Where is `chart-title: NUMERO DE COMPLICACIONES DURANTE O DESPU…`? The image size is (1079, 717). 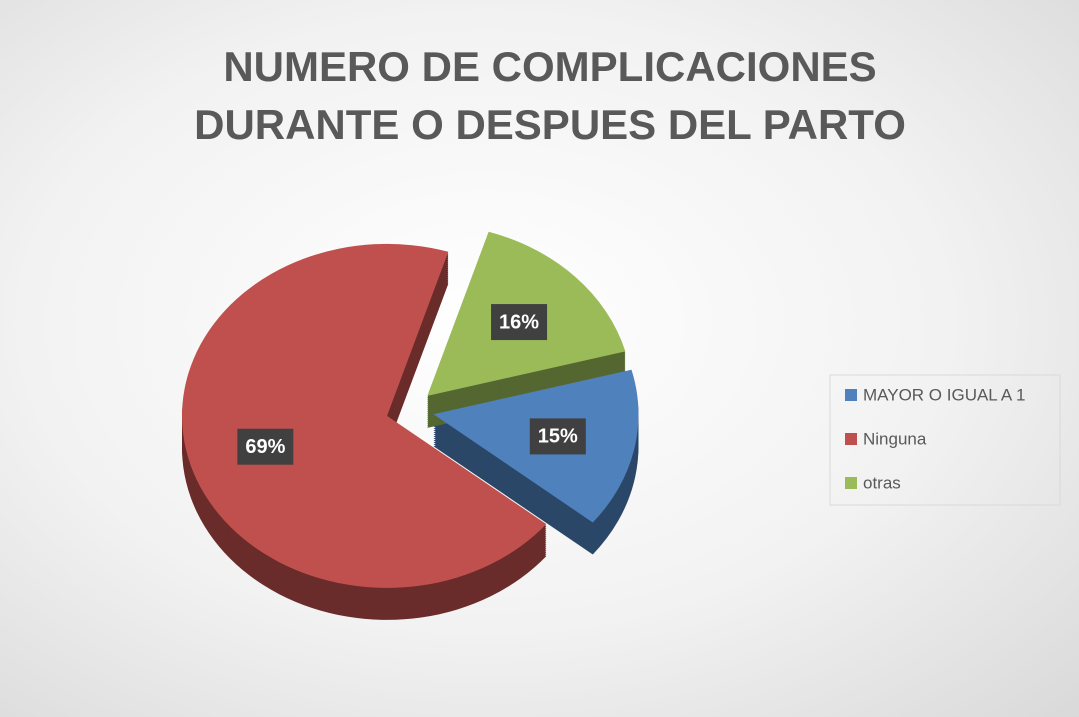
chart-title: NUMERO DE COMPLICACIONES DURANTE O DESPU… is located at coordinates (550, 95).